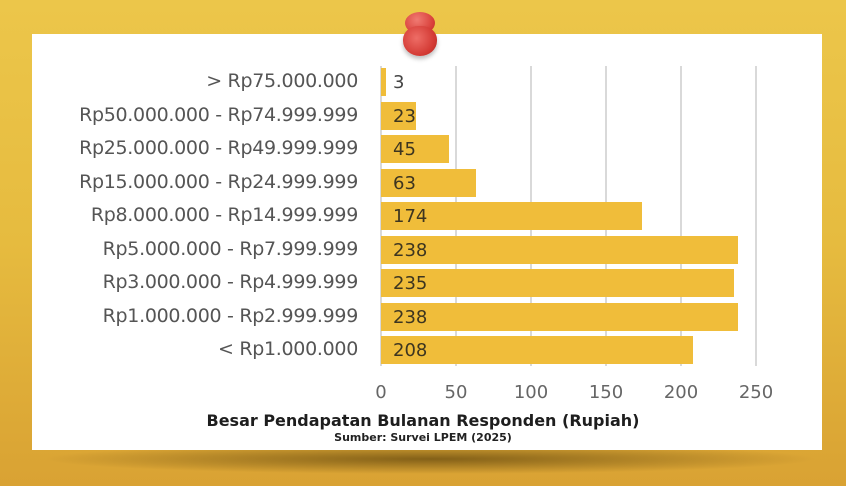 The width and height of the screenshot is (846, 486). I want to click on category-label: Rp3.000.000 - Rp4.999.999, so click(230, 282).